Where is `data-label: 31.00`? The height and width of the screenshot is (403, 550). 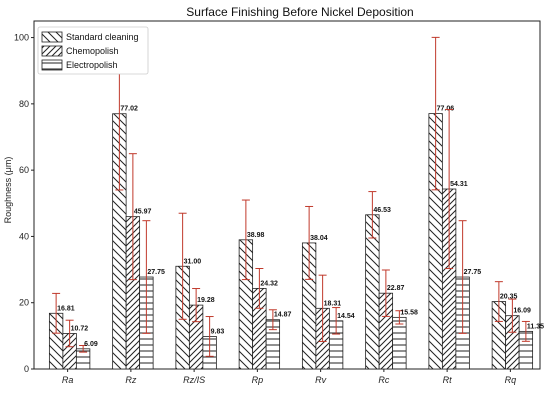
data-label: 31.00 is located at coordinates (193, 261).